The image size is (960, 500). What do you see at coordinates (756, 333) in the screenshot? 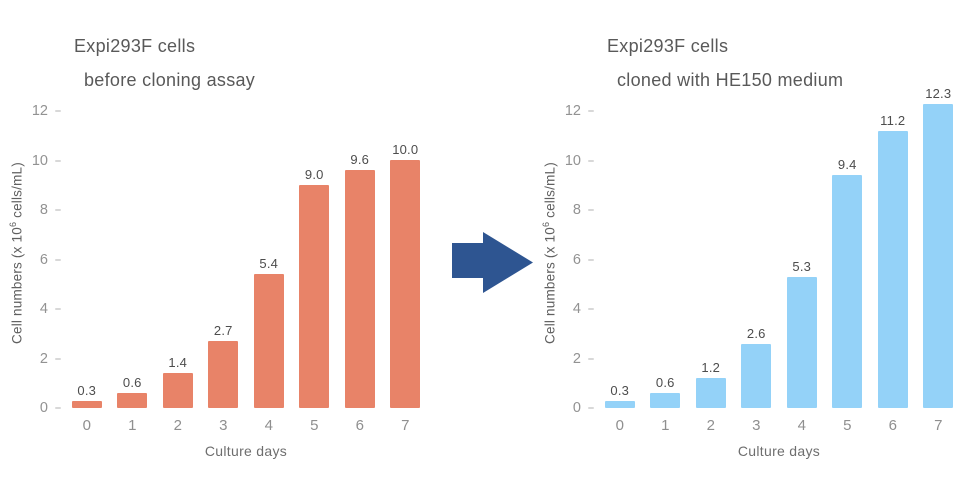
I see `bar-value-label: 2.6` at bounding box center [756, 333].